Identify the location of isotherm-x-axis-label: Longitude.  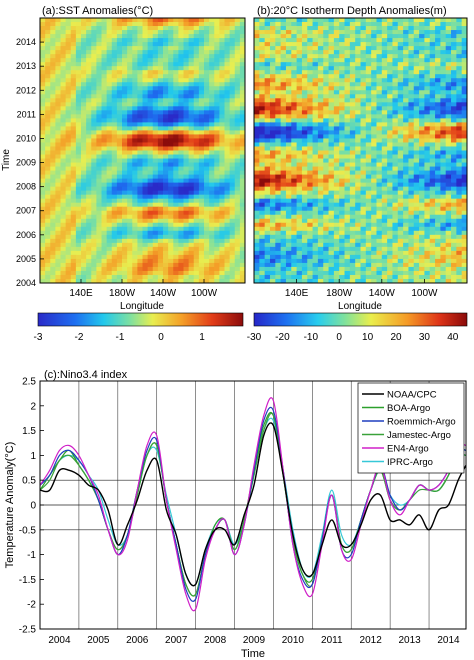
(360, 306).